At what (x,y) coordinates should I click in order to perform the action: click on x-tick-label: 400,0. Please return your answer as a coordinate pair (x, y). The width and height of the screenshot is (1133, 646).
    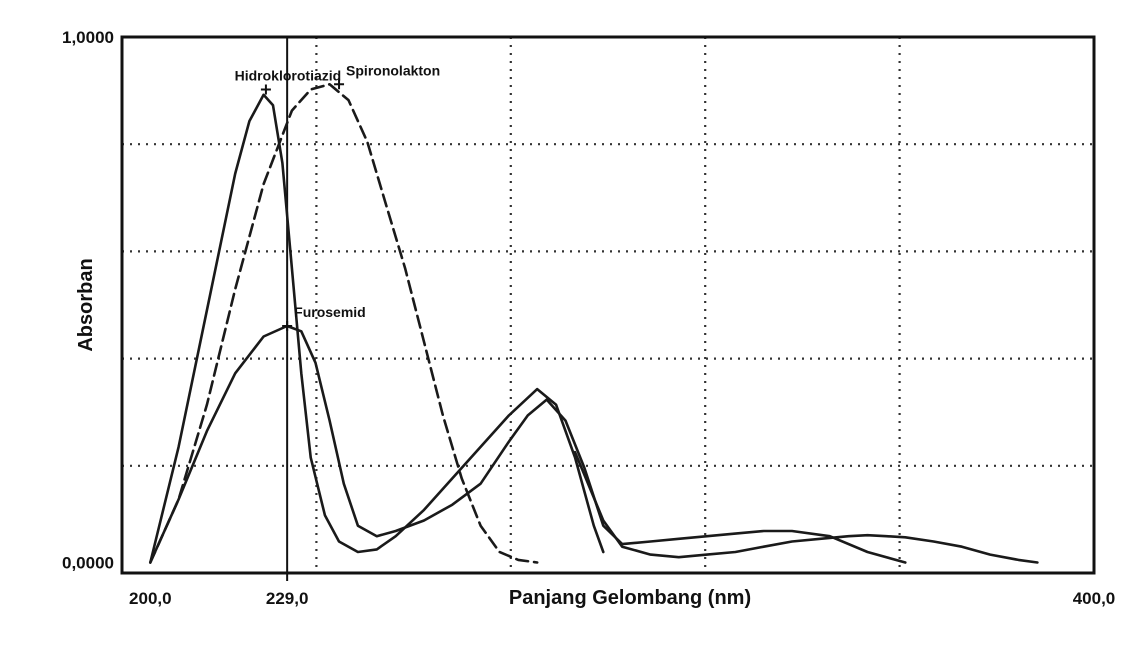
    Looking at the image, I should click on (1094, 598).